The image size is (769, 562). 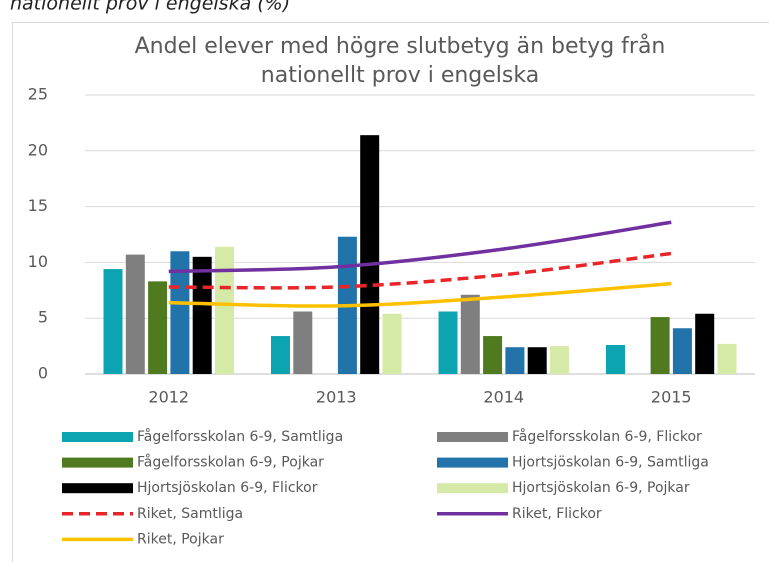 I want to click on legend-label: Hjortsjöskolan 6-9, Pojkar, so click(x=601, y=488).